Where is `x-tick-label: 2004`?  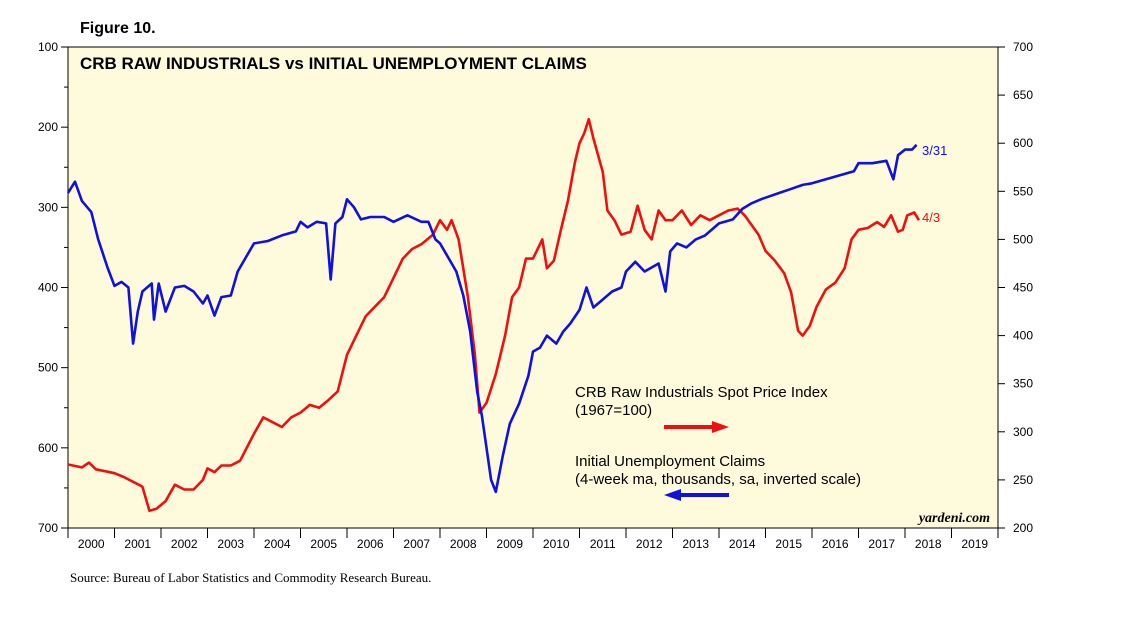
x-tick-label: 2004 is located at coordinates (277, 544).